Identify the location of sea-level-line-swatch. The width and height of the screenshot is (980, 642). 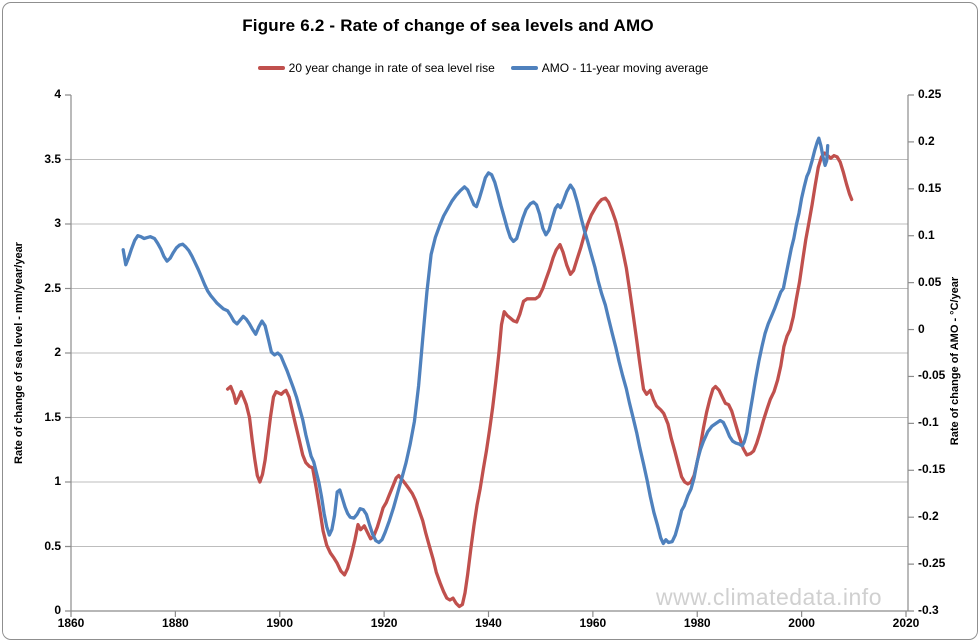
(271, 68).